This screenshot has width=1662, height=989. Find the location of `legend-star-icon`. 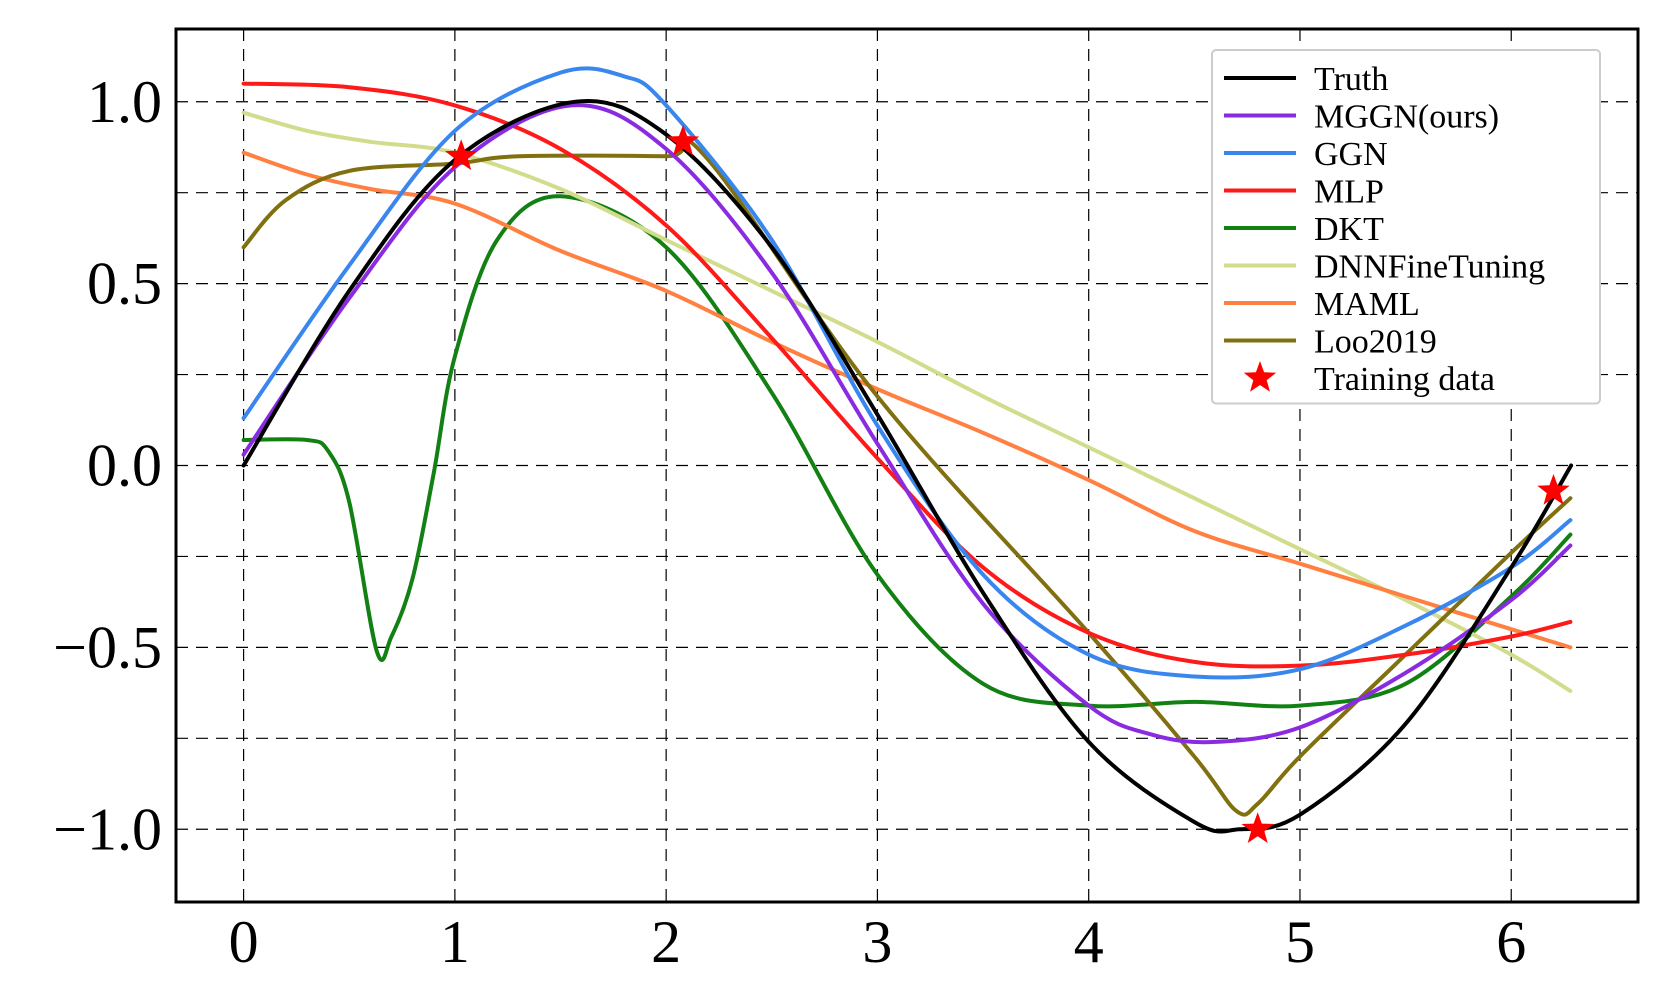

legend-star-icon is located at coordinates (1260, 376).